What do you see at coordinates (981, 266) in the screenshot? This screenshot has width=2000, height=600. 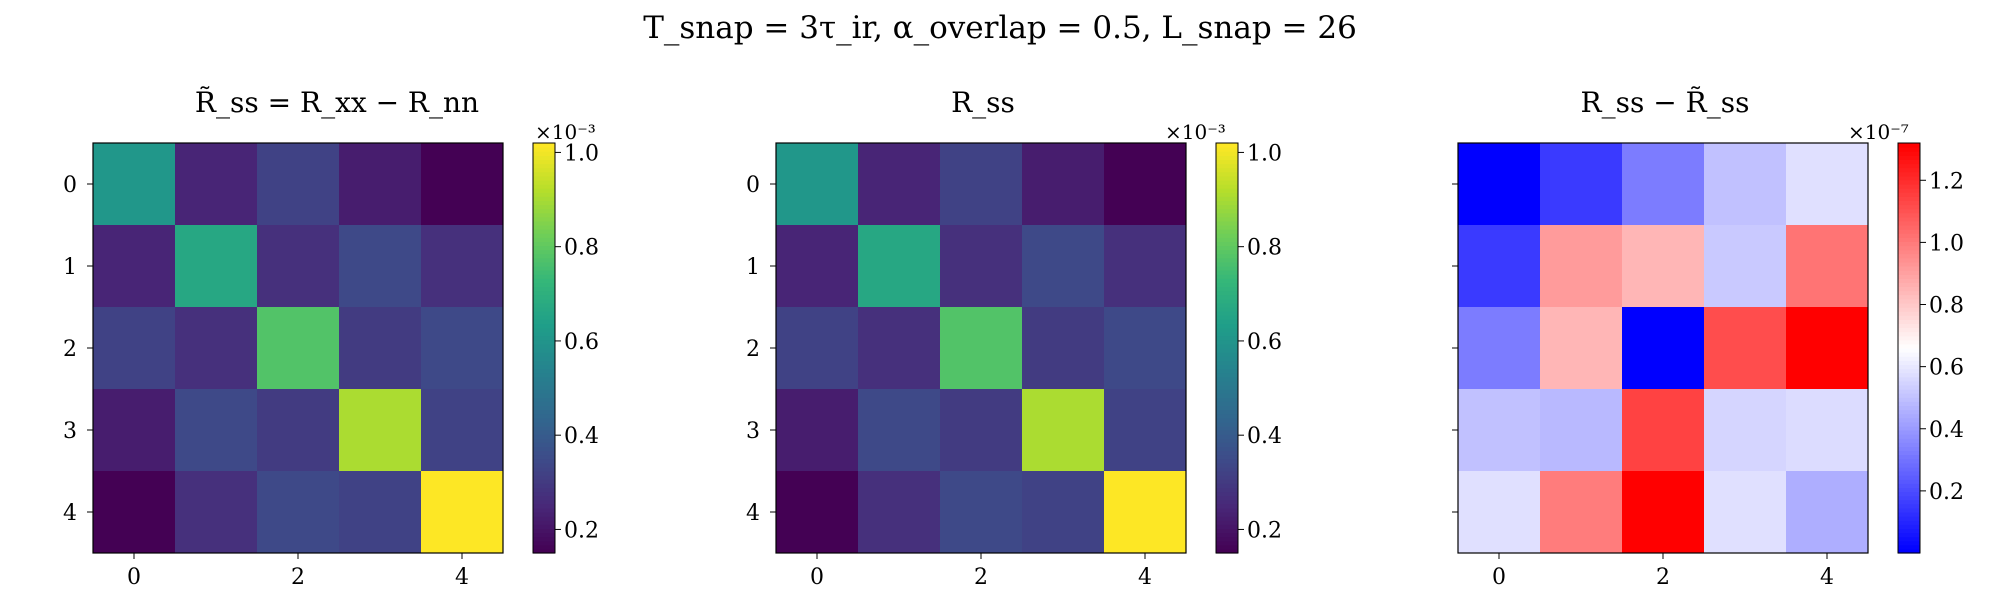 I see `panel-2-cell-r1-c2` at bounding box center [981, 266].